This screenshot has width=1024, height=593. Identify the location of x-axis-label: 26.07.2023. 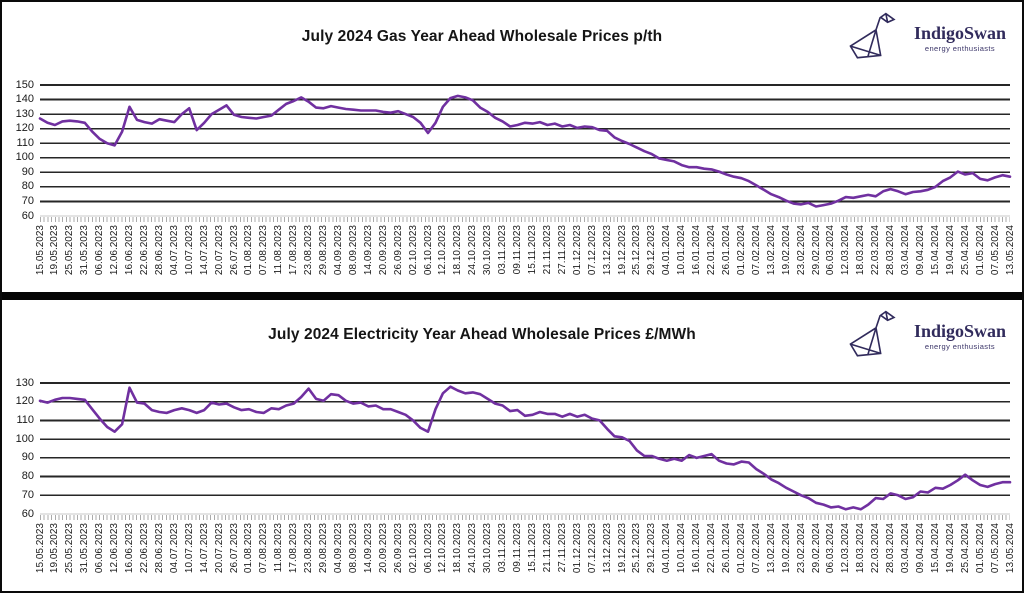
(234, 548).